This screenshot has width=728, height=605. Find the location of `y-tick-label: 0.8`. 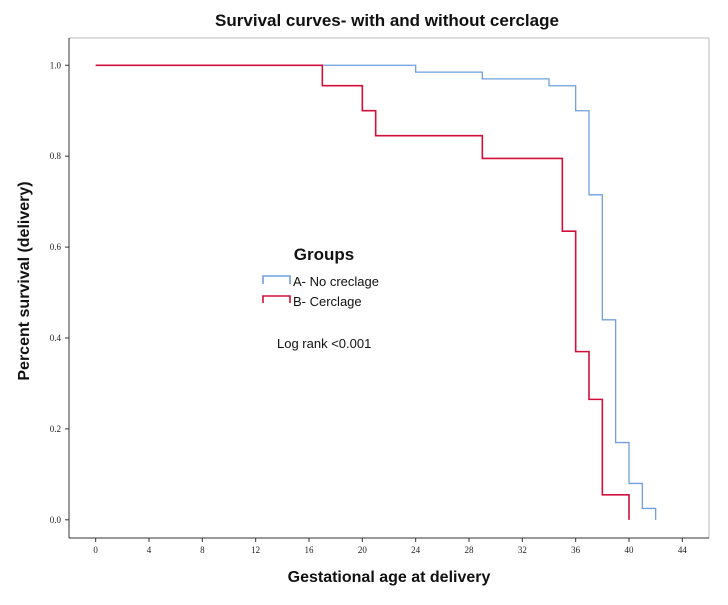

y-tick-label: 0.8 is located at coordinates (56, 156).